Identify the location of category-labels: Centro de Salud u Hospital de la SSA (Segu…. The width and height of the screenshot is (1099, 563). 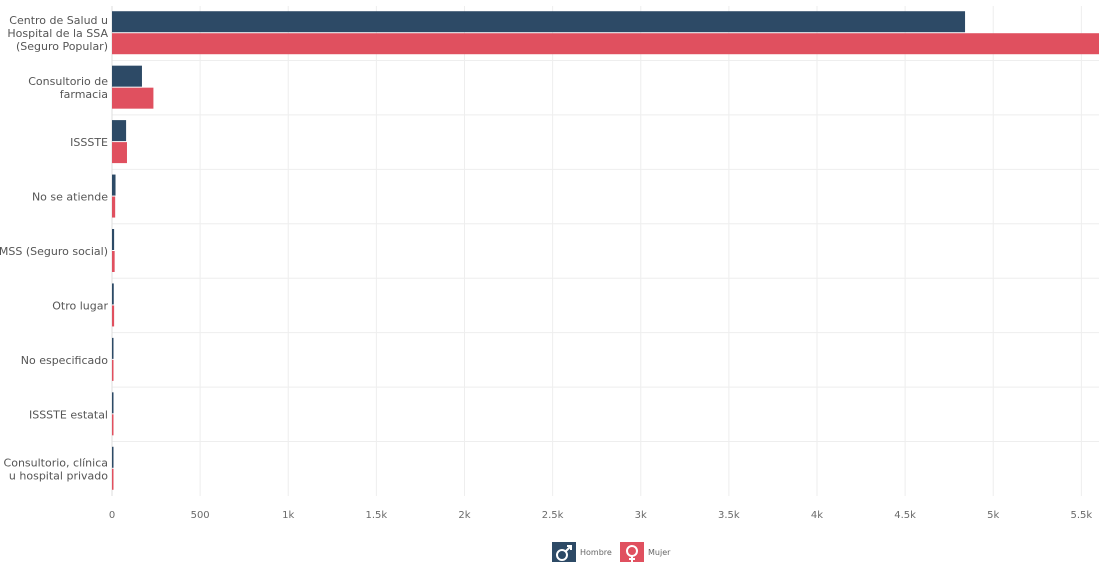
(54, 248).